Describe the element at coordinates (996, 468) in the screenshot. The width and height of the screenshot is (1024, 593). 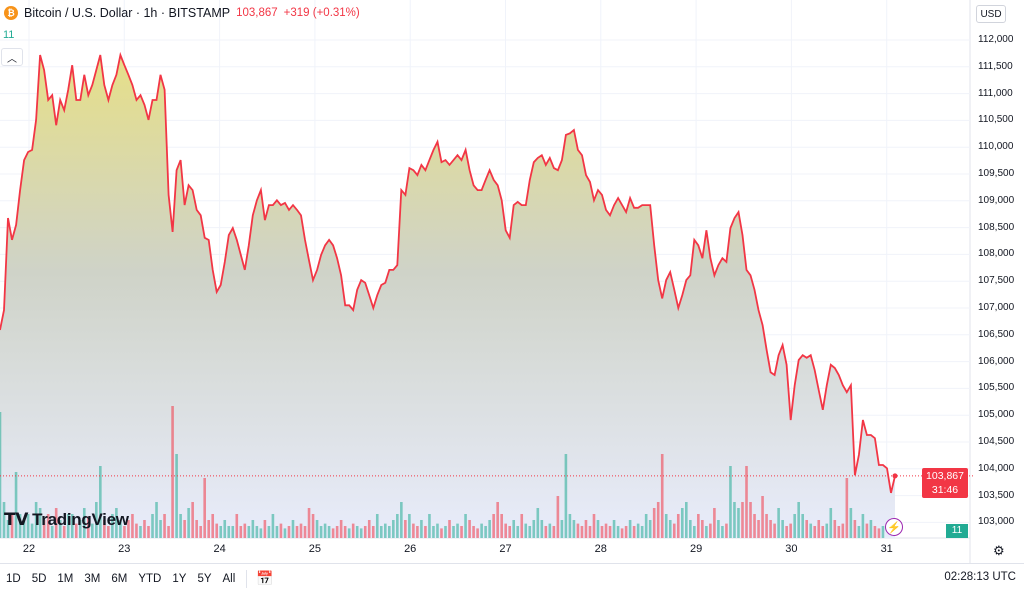
I see `price-axis-label: 104,000` at that location.